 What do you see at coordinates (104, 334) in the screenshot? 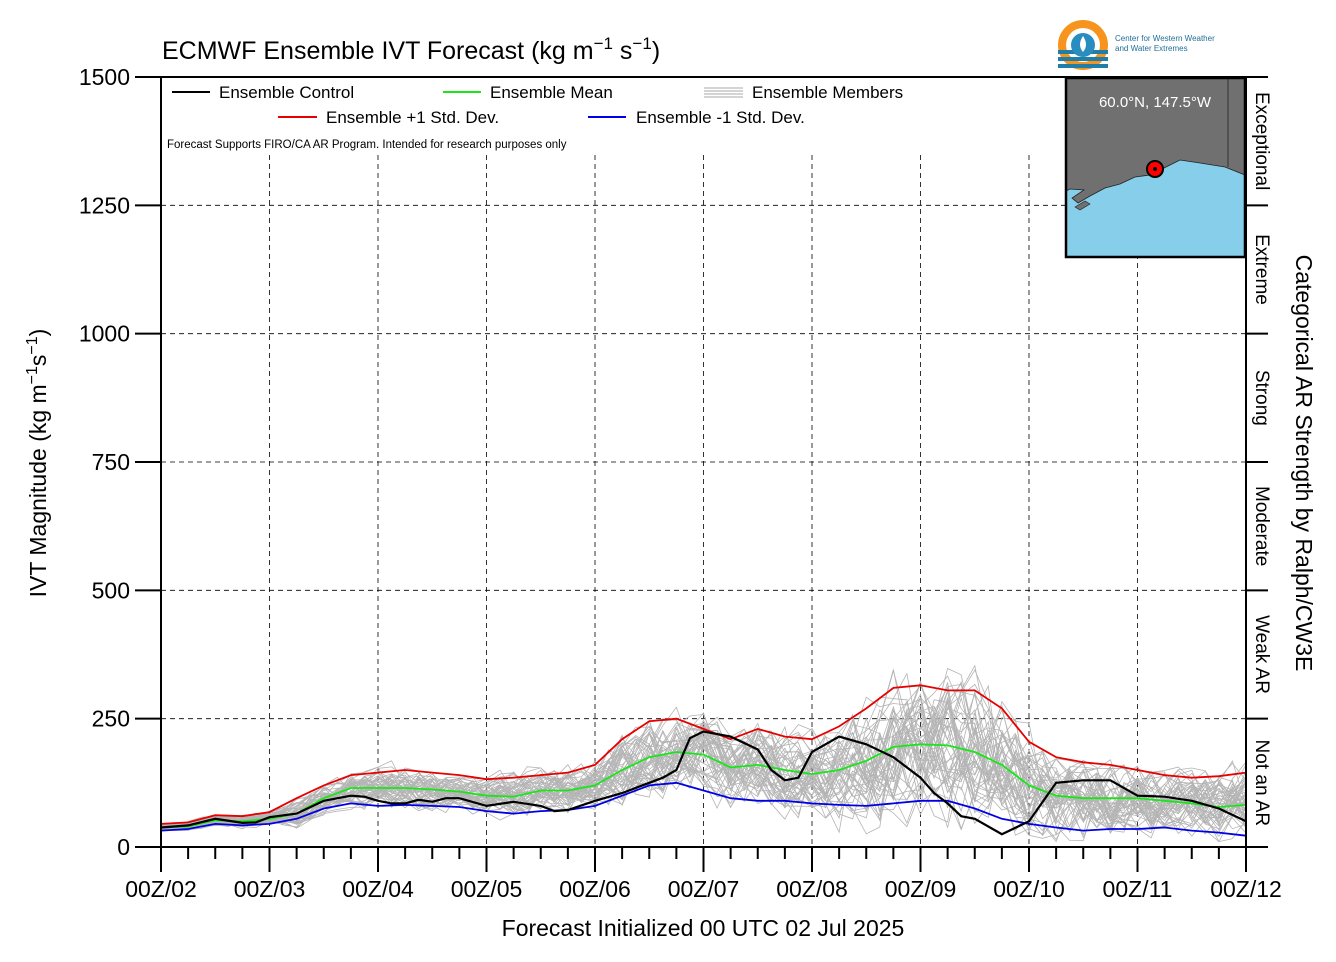
I see `y-tick-label: 1000` at bounding box center [104, 334].